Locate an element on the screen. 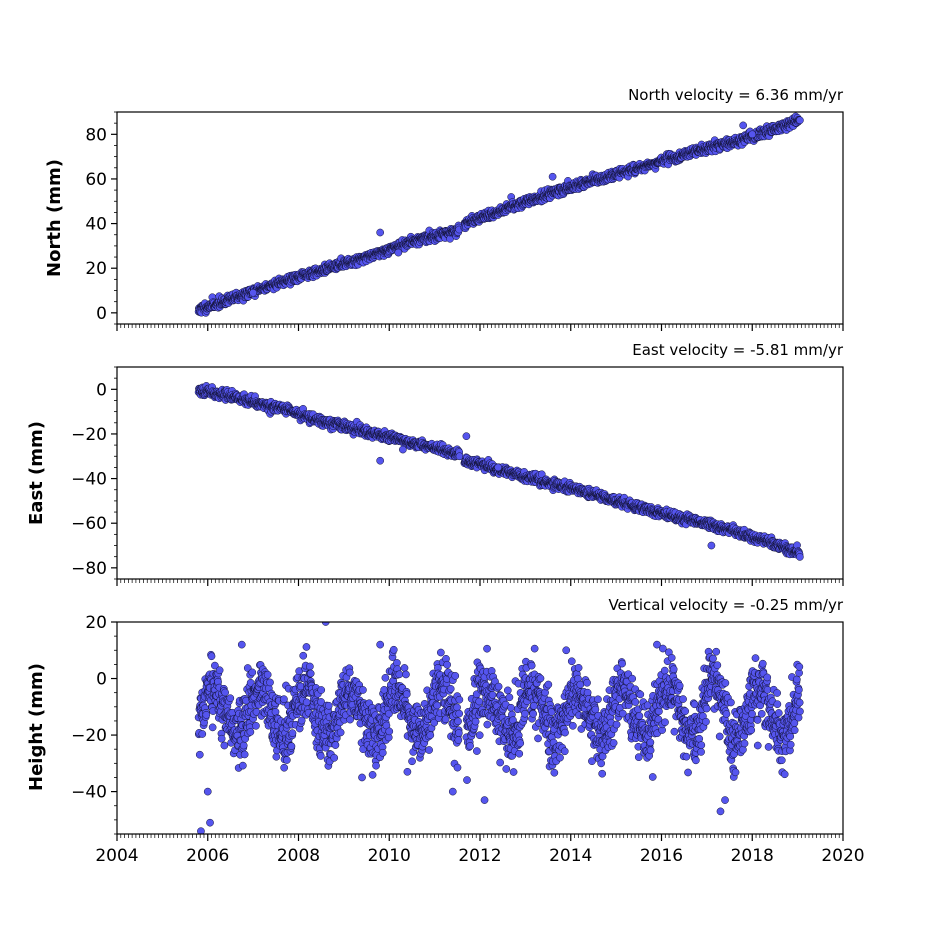 The image size is (937, 937). east-panel-title: East velocity = -5.81 mm/yr is located at coordinates (738, 350).